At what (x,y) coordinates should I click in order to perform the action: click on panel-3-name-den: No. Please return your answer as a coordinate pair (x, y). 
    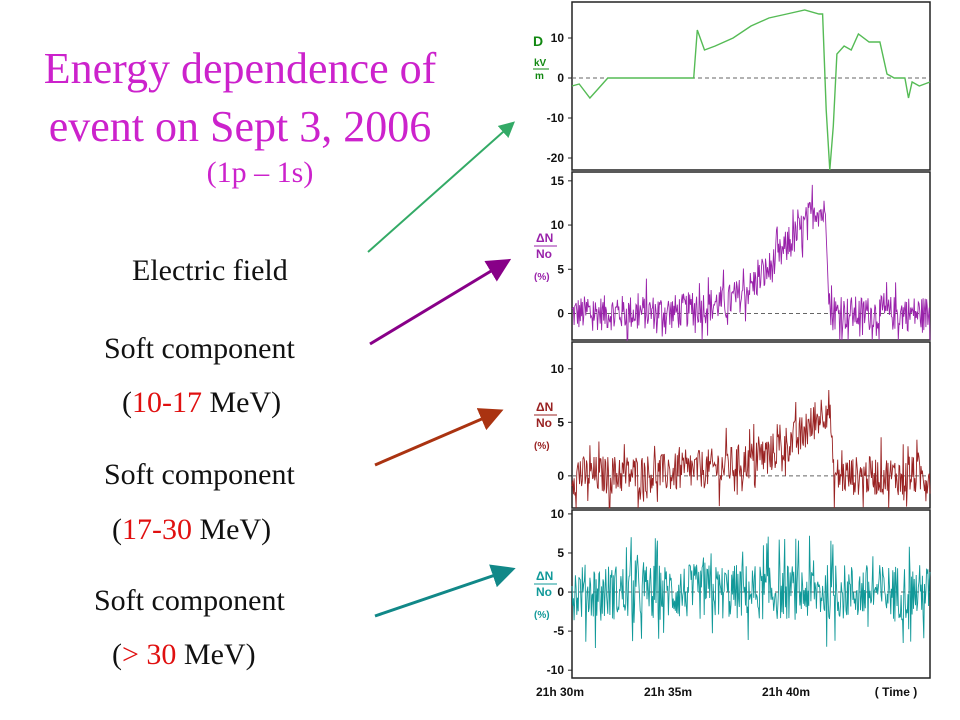
    Looking at the image, I should click on (544, 423).